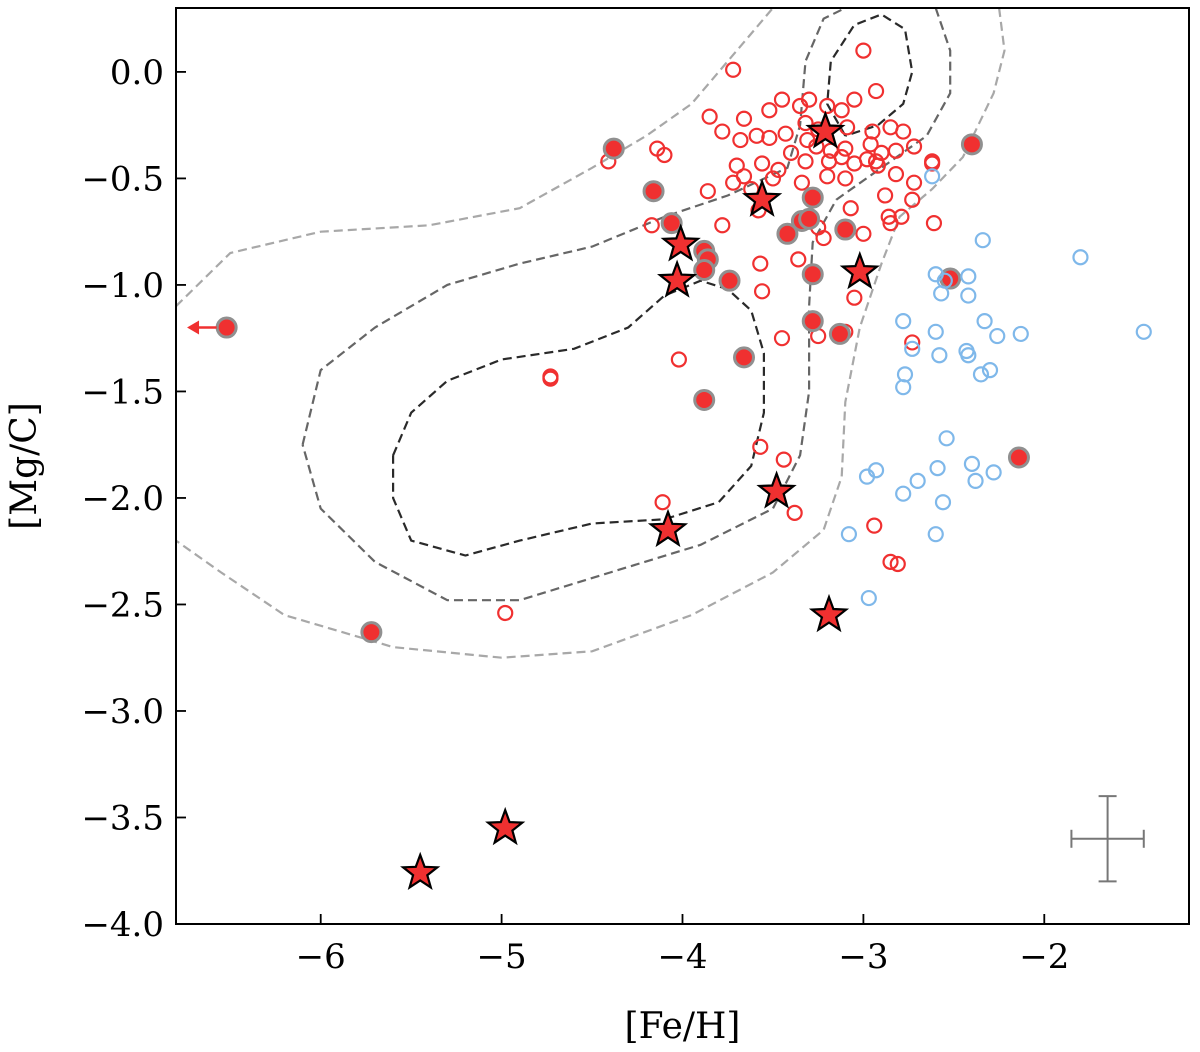 The image size is (1200, 1052). What do you see at coordinates (122, 605) in the screenshot?
I see `y-tick-label: −2.5` at bounding box center [122, 605].